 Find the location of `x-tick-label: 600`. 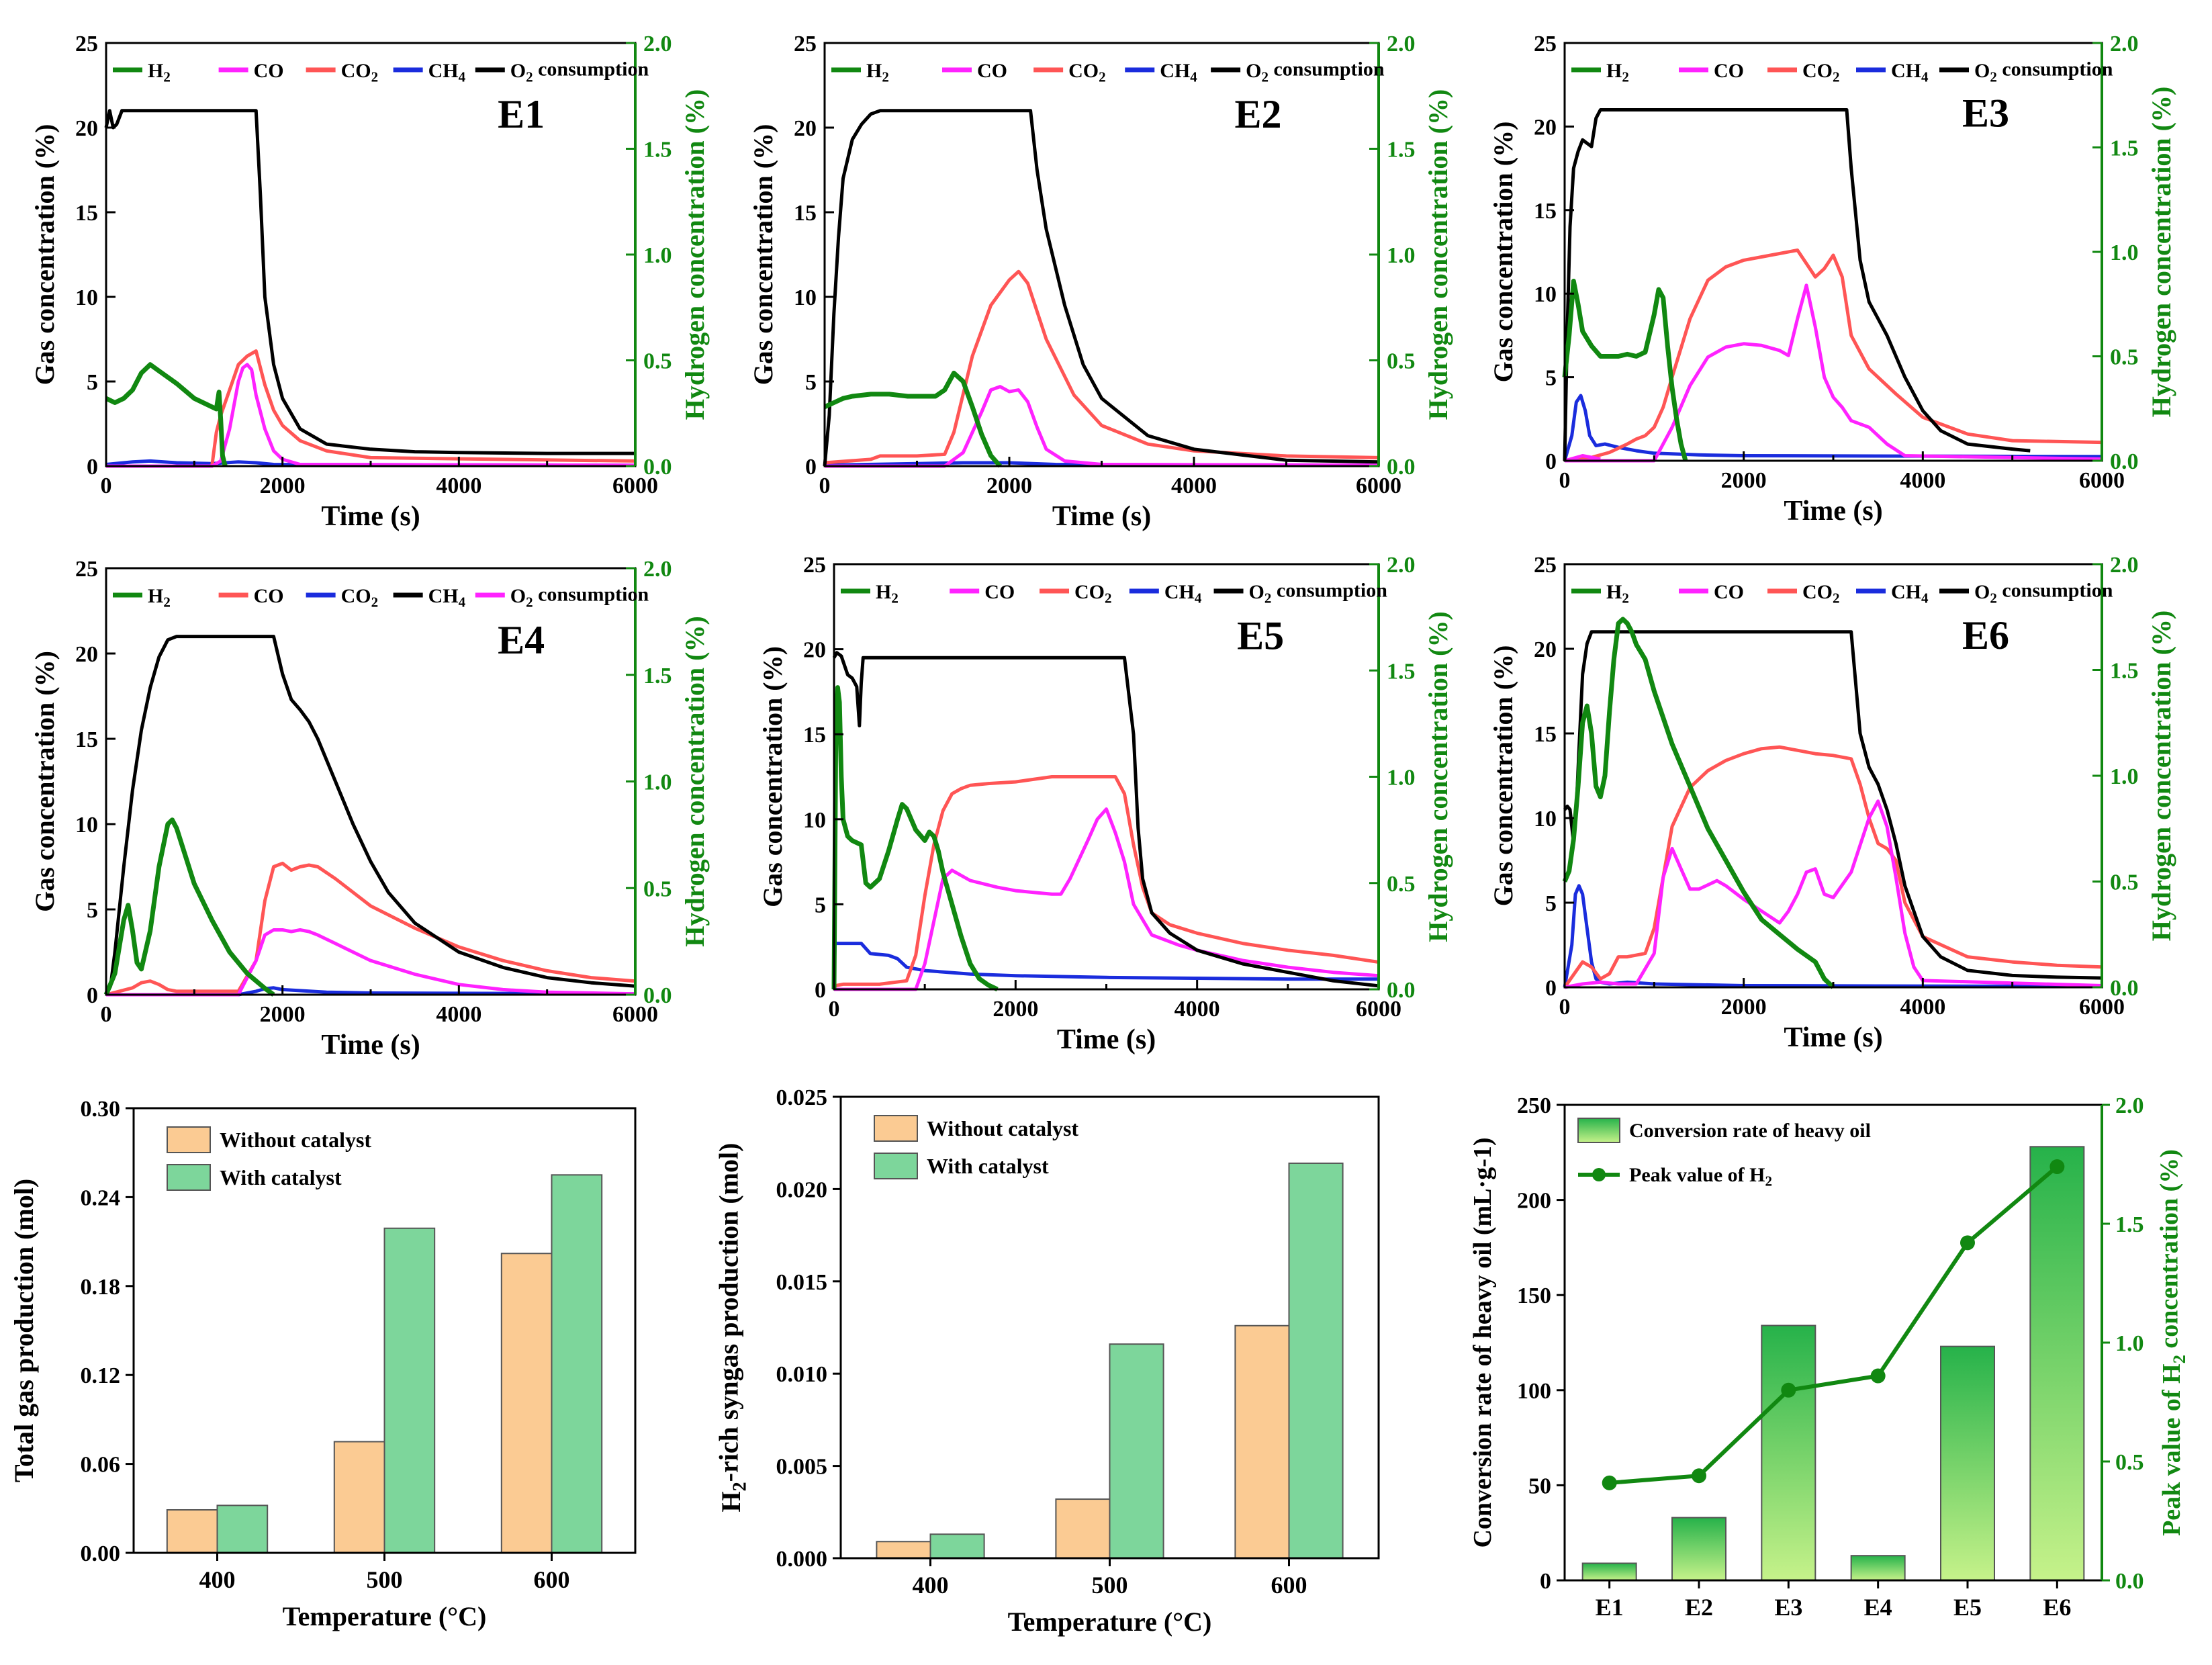

x-tick-label: 600 is located at coordinates (1289, 1585).